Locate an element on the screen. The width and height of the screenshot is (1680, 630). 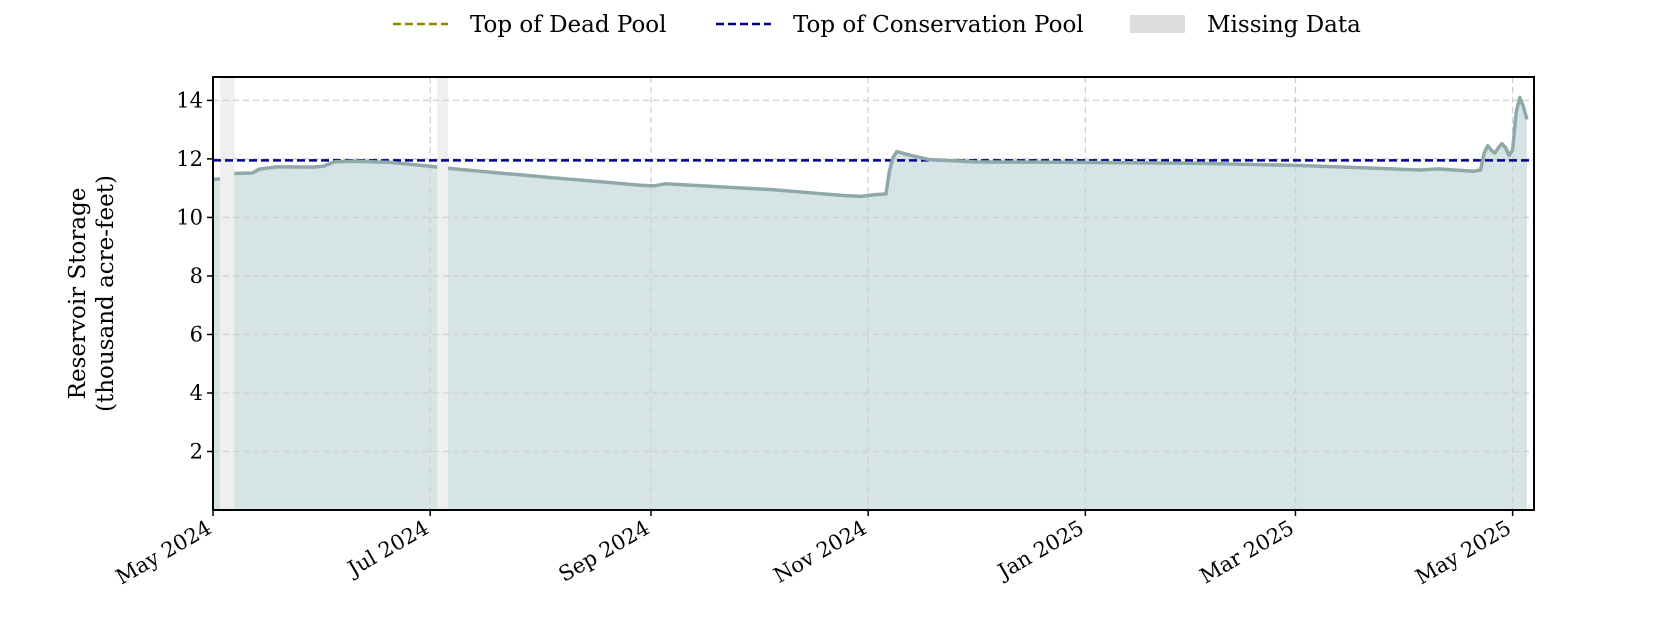
conservation-pool-legend-label: Top of Conservation Pool is located at coordinates (938, 25).